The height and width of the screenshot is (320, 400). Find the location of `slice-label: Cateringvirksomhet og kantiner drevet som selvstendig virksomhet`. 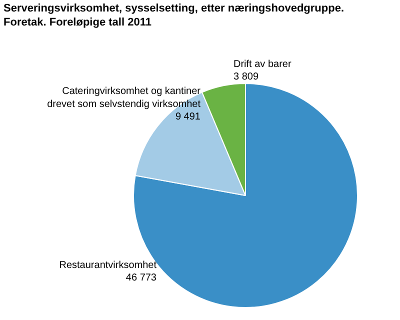

slice-label: Cateringvirksomhet og kantiner drevet som selvstendig virksomhet is located at coordinates (124, 98).